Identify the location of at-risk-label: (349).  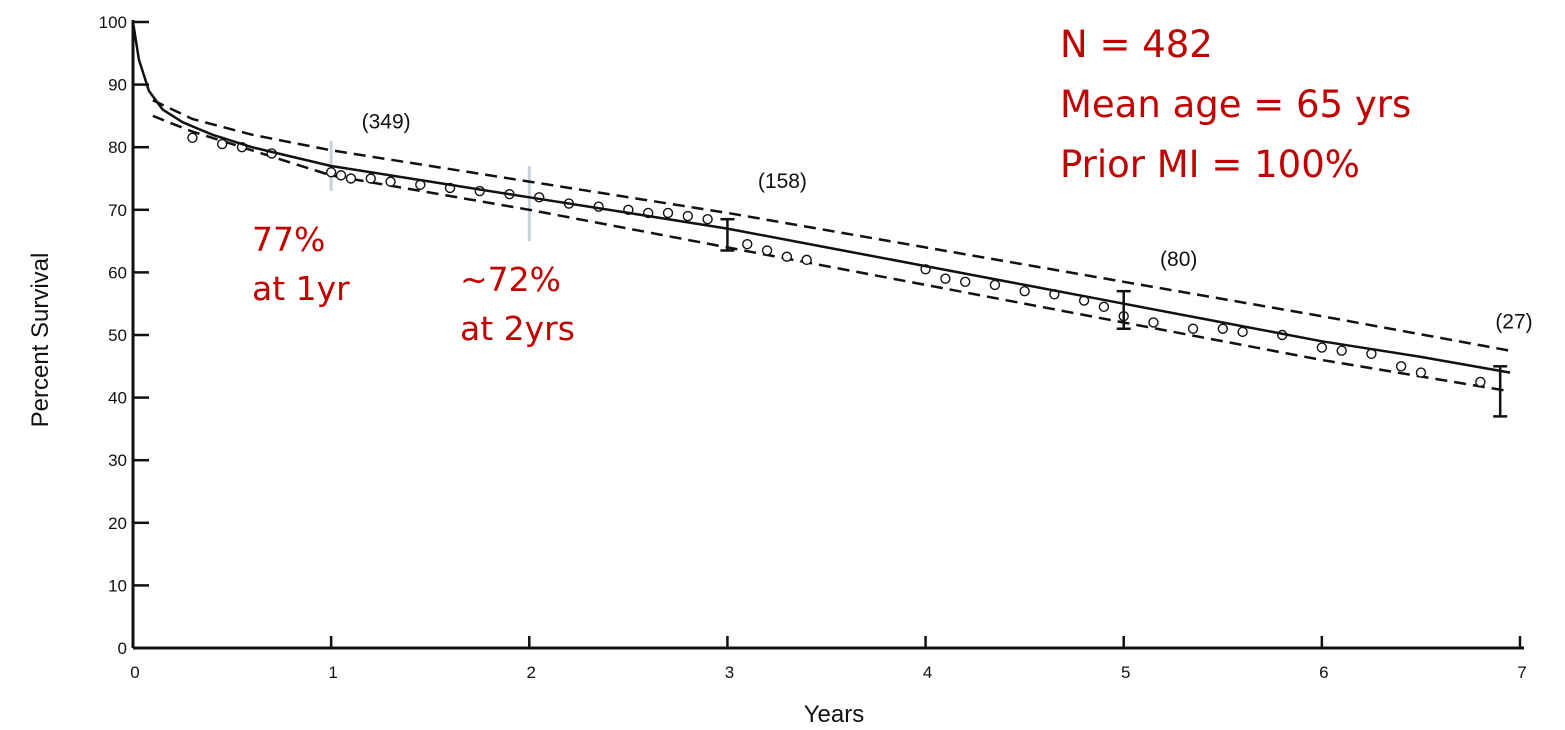
(386, 121).